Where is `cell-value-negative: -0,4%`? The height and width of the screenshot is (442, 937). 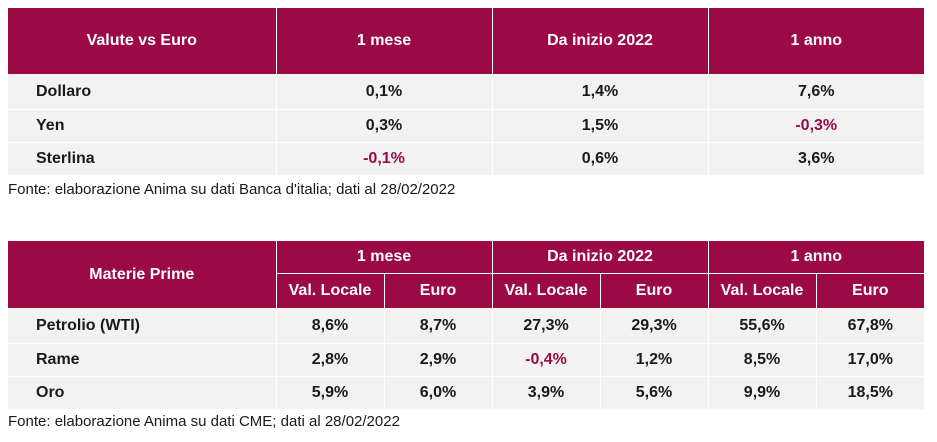
cell-value-negative: -0,4% is located at coordinates (546, 360).